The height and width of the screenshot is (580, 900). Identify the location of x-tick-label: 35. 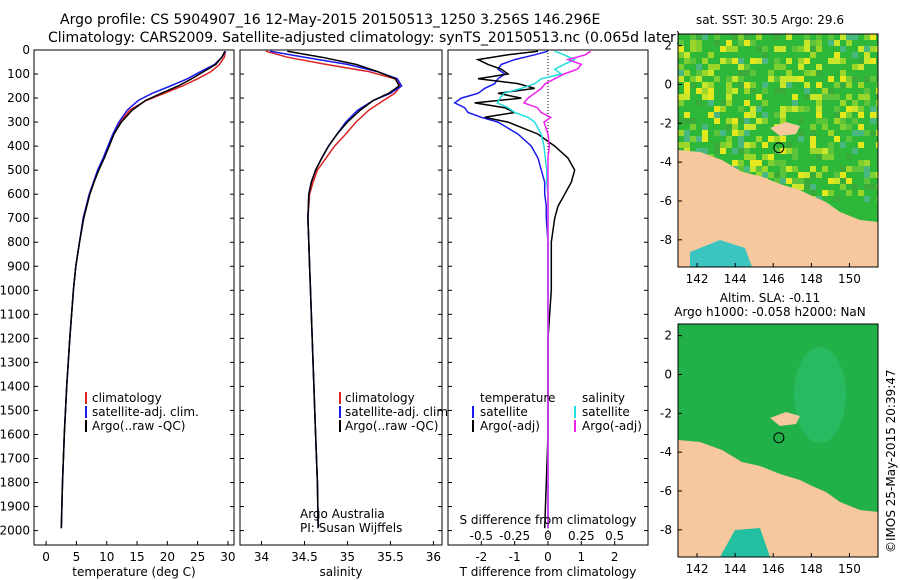
(347, 557).